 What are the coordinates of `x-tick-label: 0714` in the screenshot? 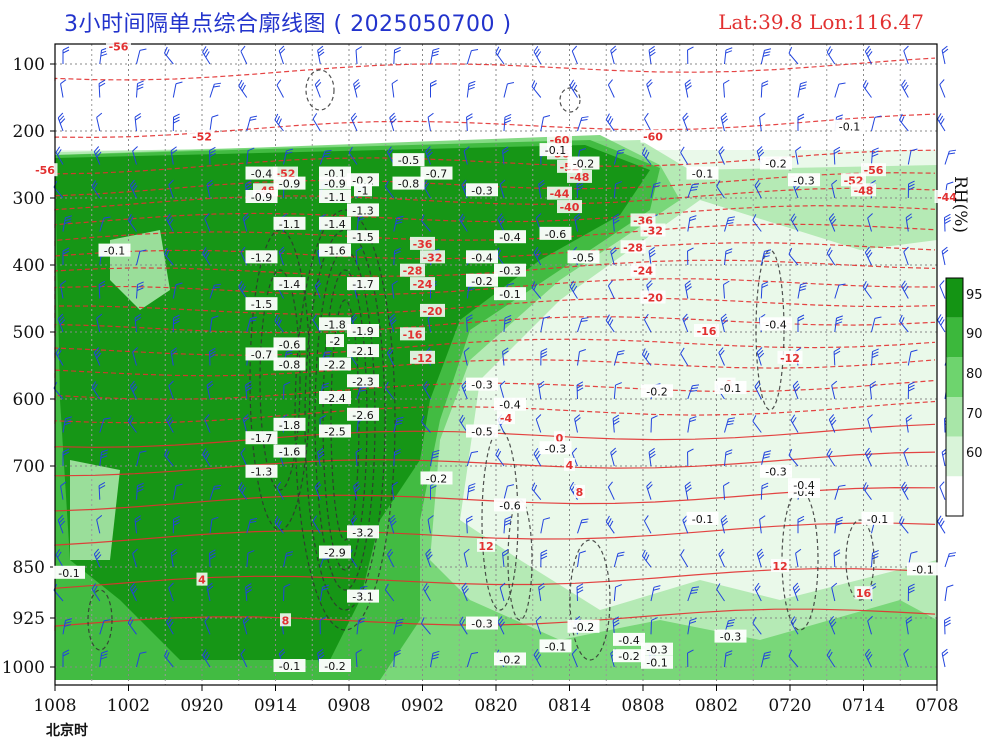 It's located at (863, 706).